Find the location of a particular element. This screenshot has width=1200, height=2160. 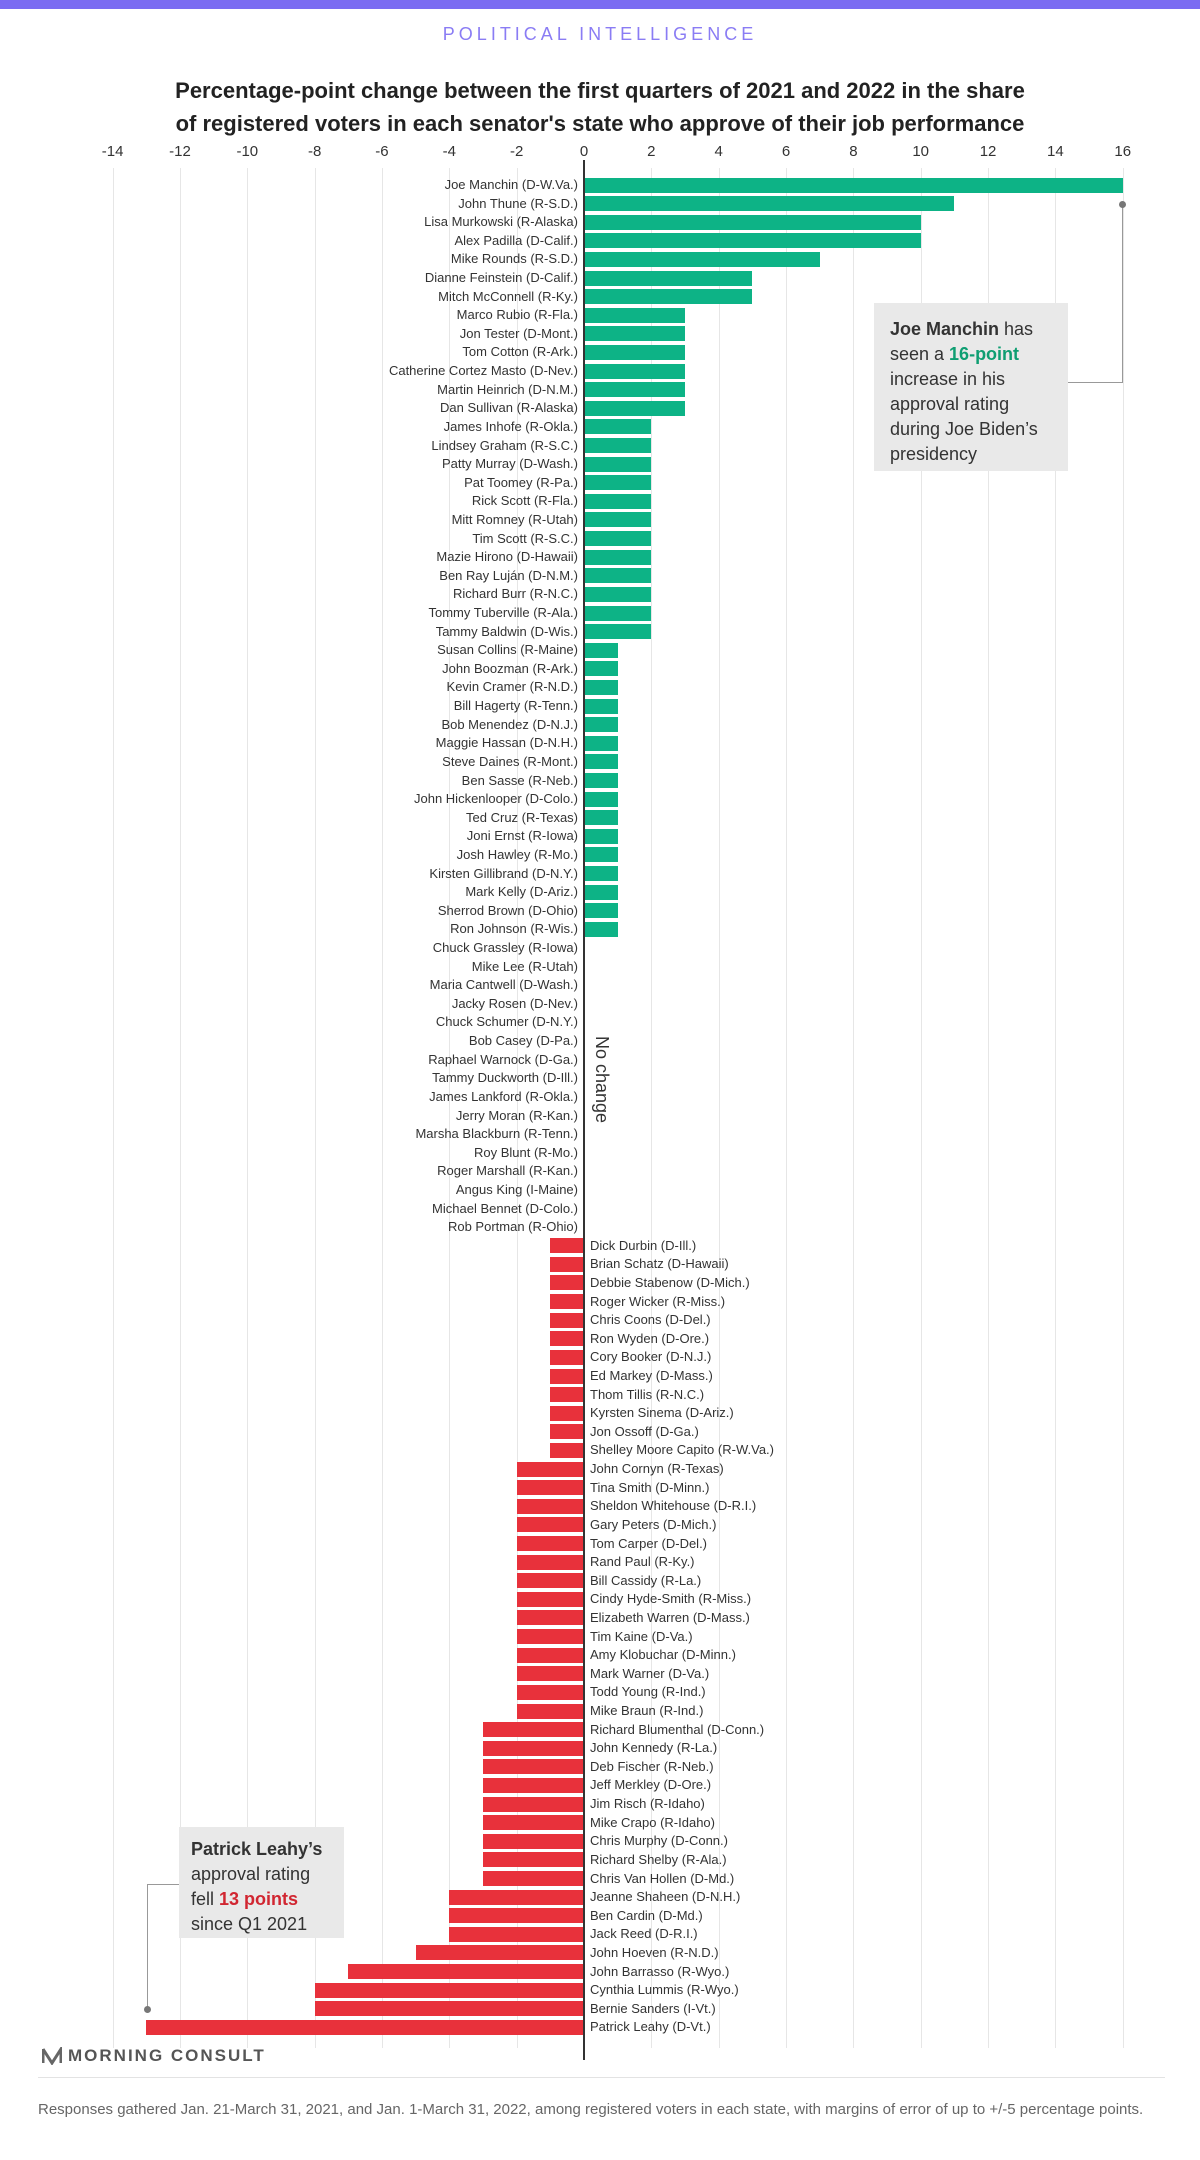

senator-label: Mike Crapo (R-Idaho) is located at coordinates (652, 1822).